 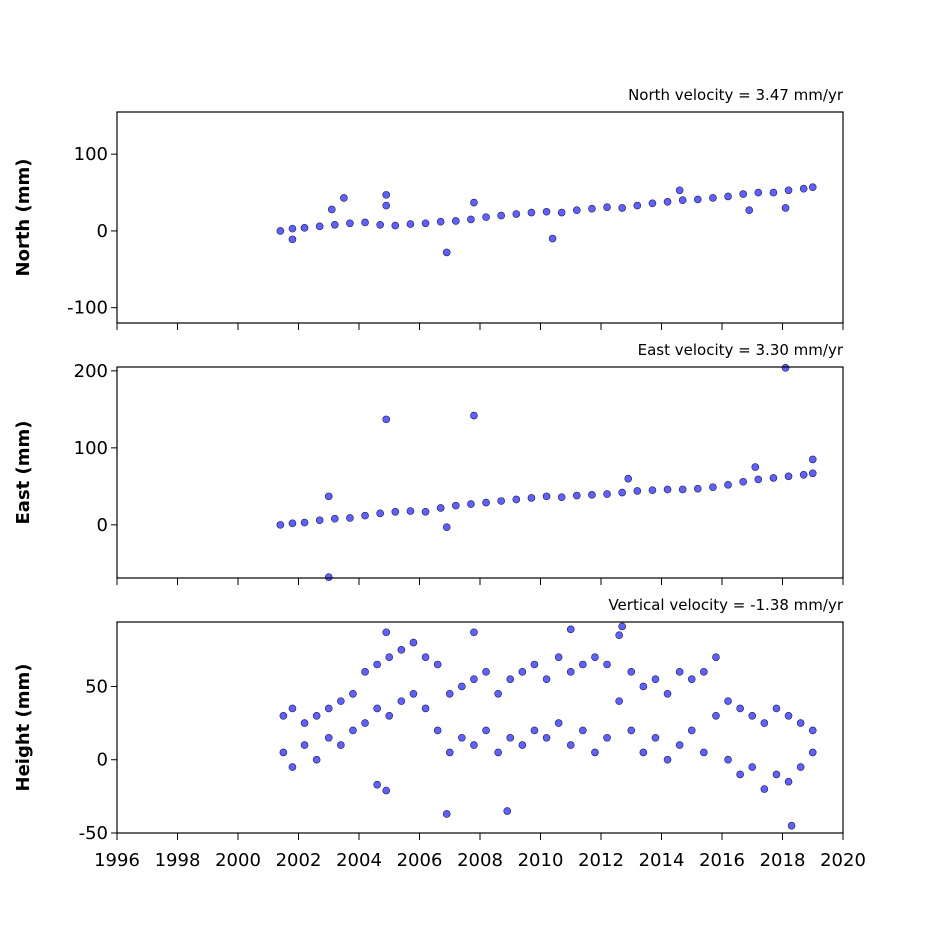 I want to click on y-tick-label: 200, so click(x=91, y=371).